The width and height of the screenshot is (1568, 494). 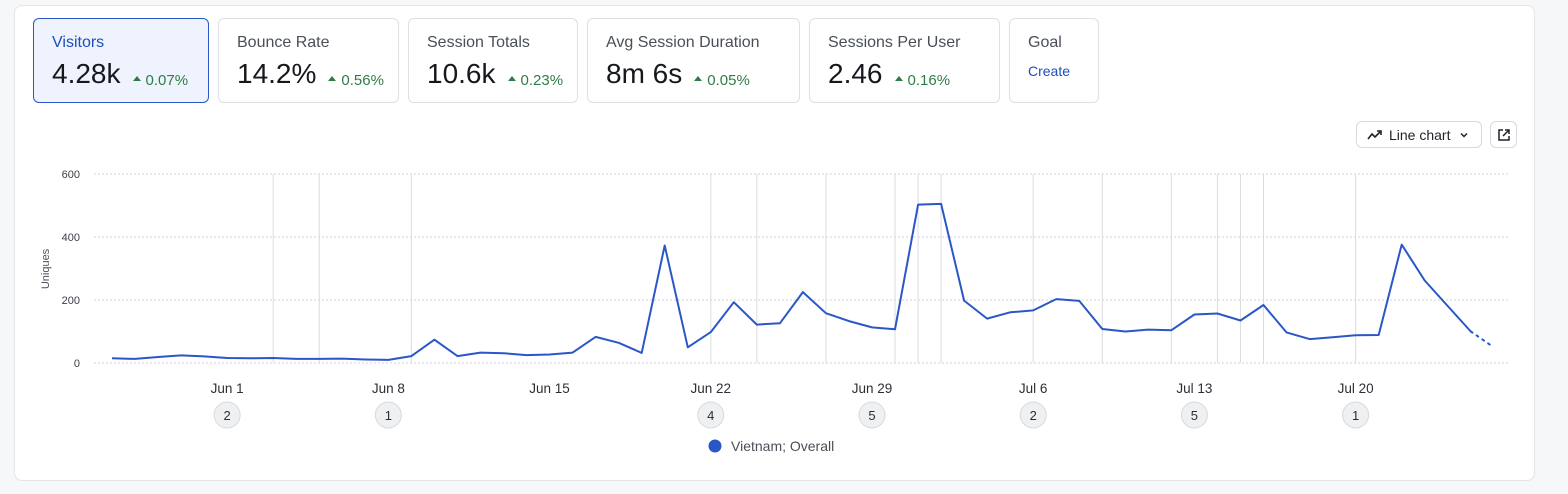 I want to click on delta-text: 0.05%, so click(x=728, y=80).